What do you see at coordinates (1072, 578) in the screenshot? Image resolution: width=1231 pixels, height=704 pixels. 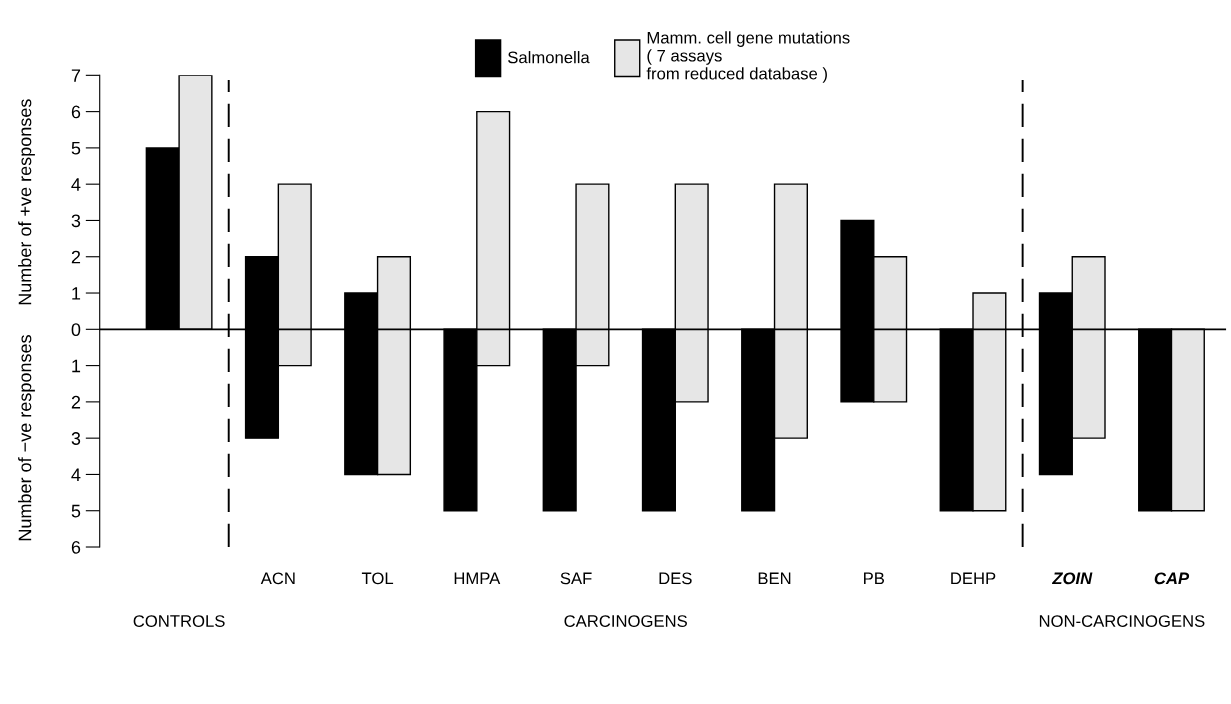 I see `x-tick-label: ZOIN` at bounding box center [1072, 578].